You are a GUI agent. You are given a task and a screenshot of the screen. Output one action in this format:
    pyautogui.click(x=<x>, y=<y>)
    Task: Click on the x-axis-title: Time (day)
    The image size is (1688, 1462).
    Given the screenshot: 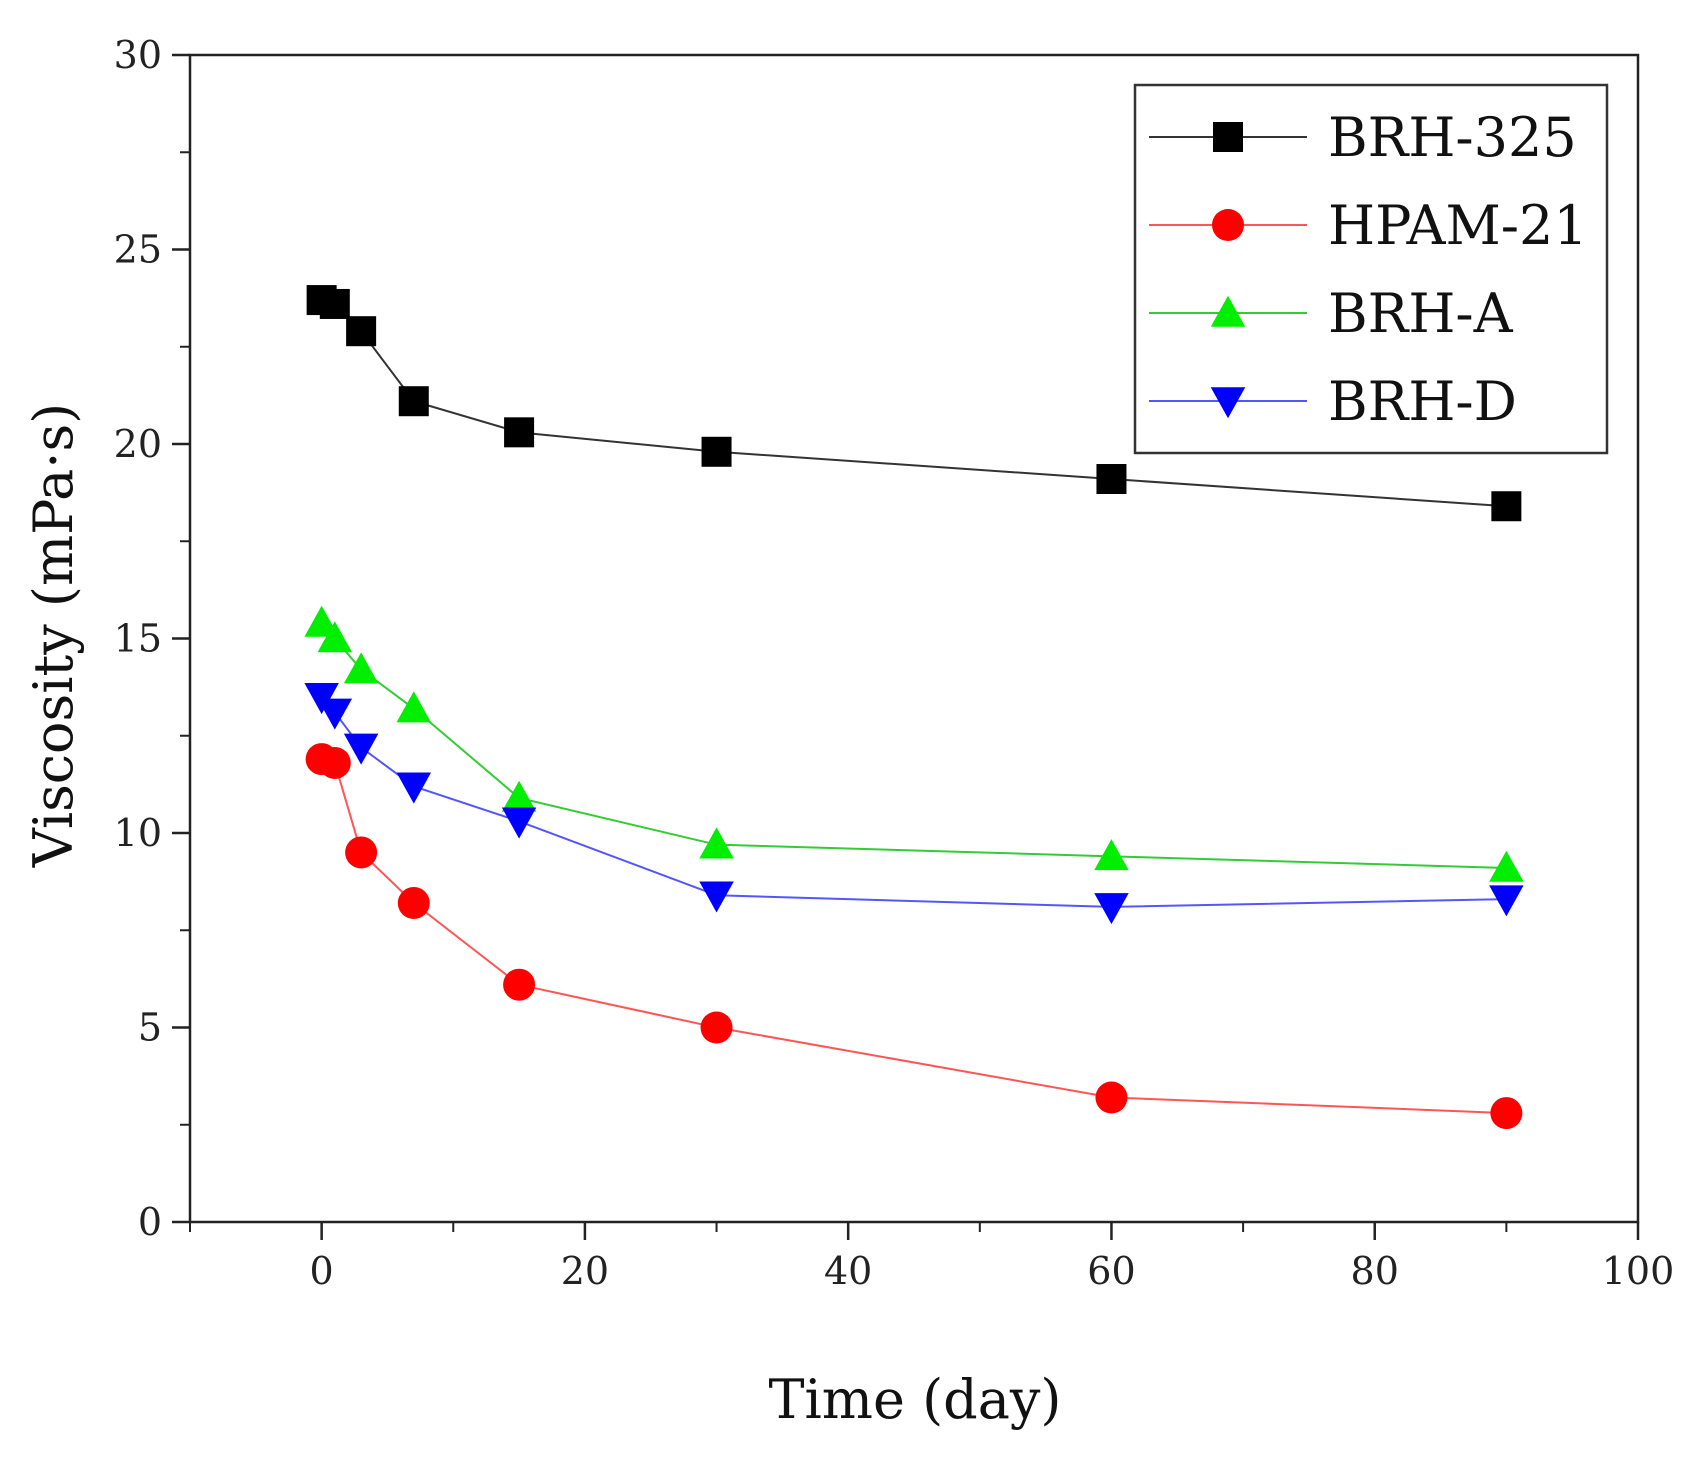 What is the action you would take?
    pyautogui.click(x=914, y=1399)
    